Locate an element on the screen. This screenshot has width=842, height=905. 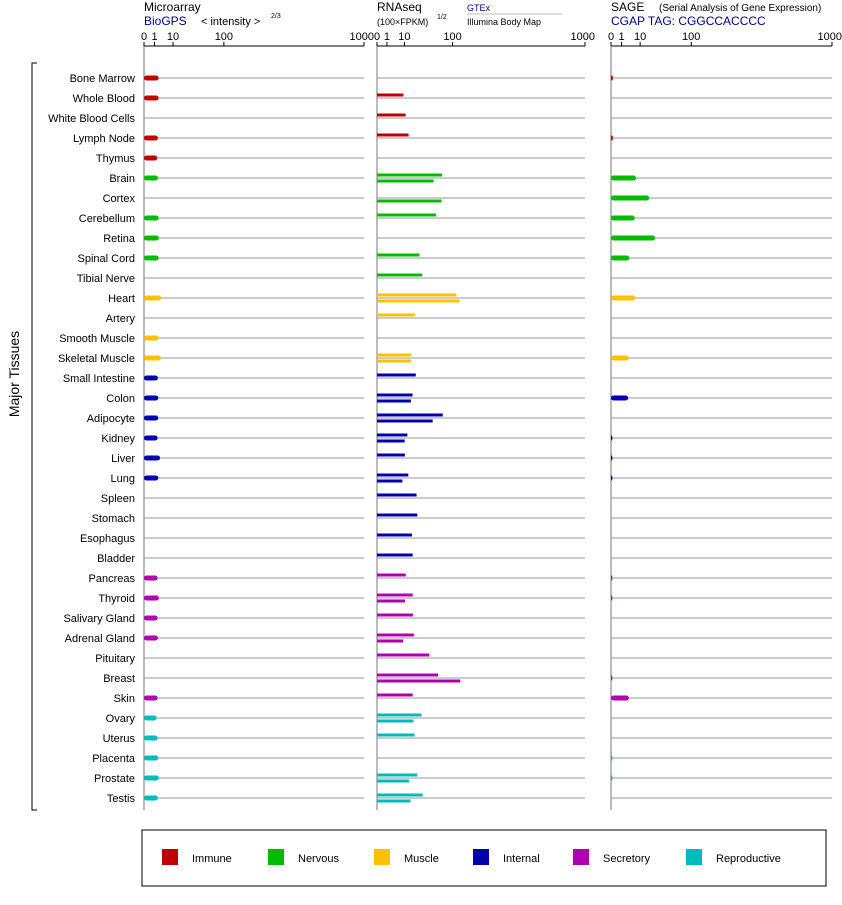
tissue-label: Placenta is located at coordinates (114, 759).